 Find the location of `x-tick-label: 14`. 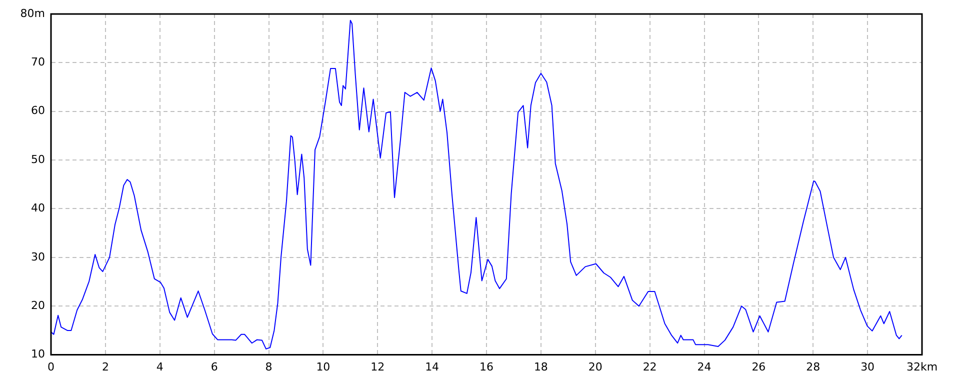

x-tick-label: 14 is located at coordinates (432, 367).